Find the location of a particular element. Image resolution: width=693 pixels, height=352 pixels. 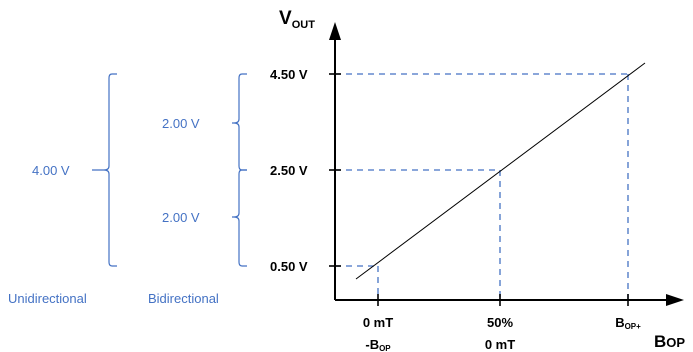

y-tick-label-mid: 2.50 V is located at coordinates (289, 170).